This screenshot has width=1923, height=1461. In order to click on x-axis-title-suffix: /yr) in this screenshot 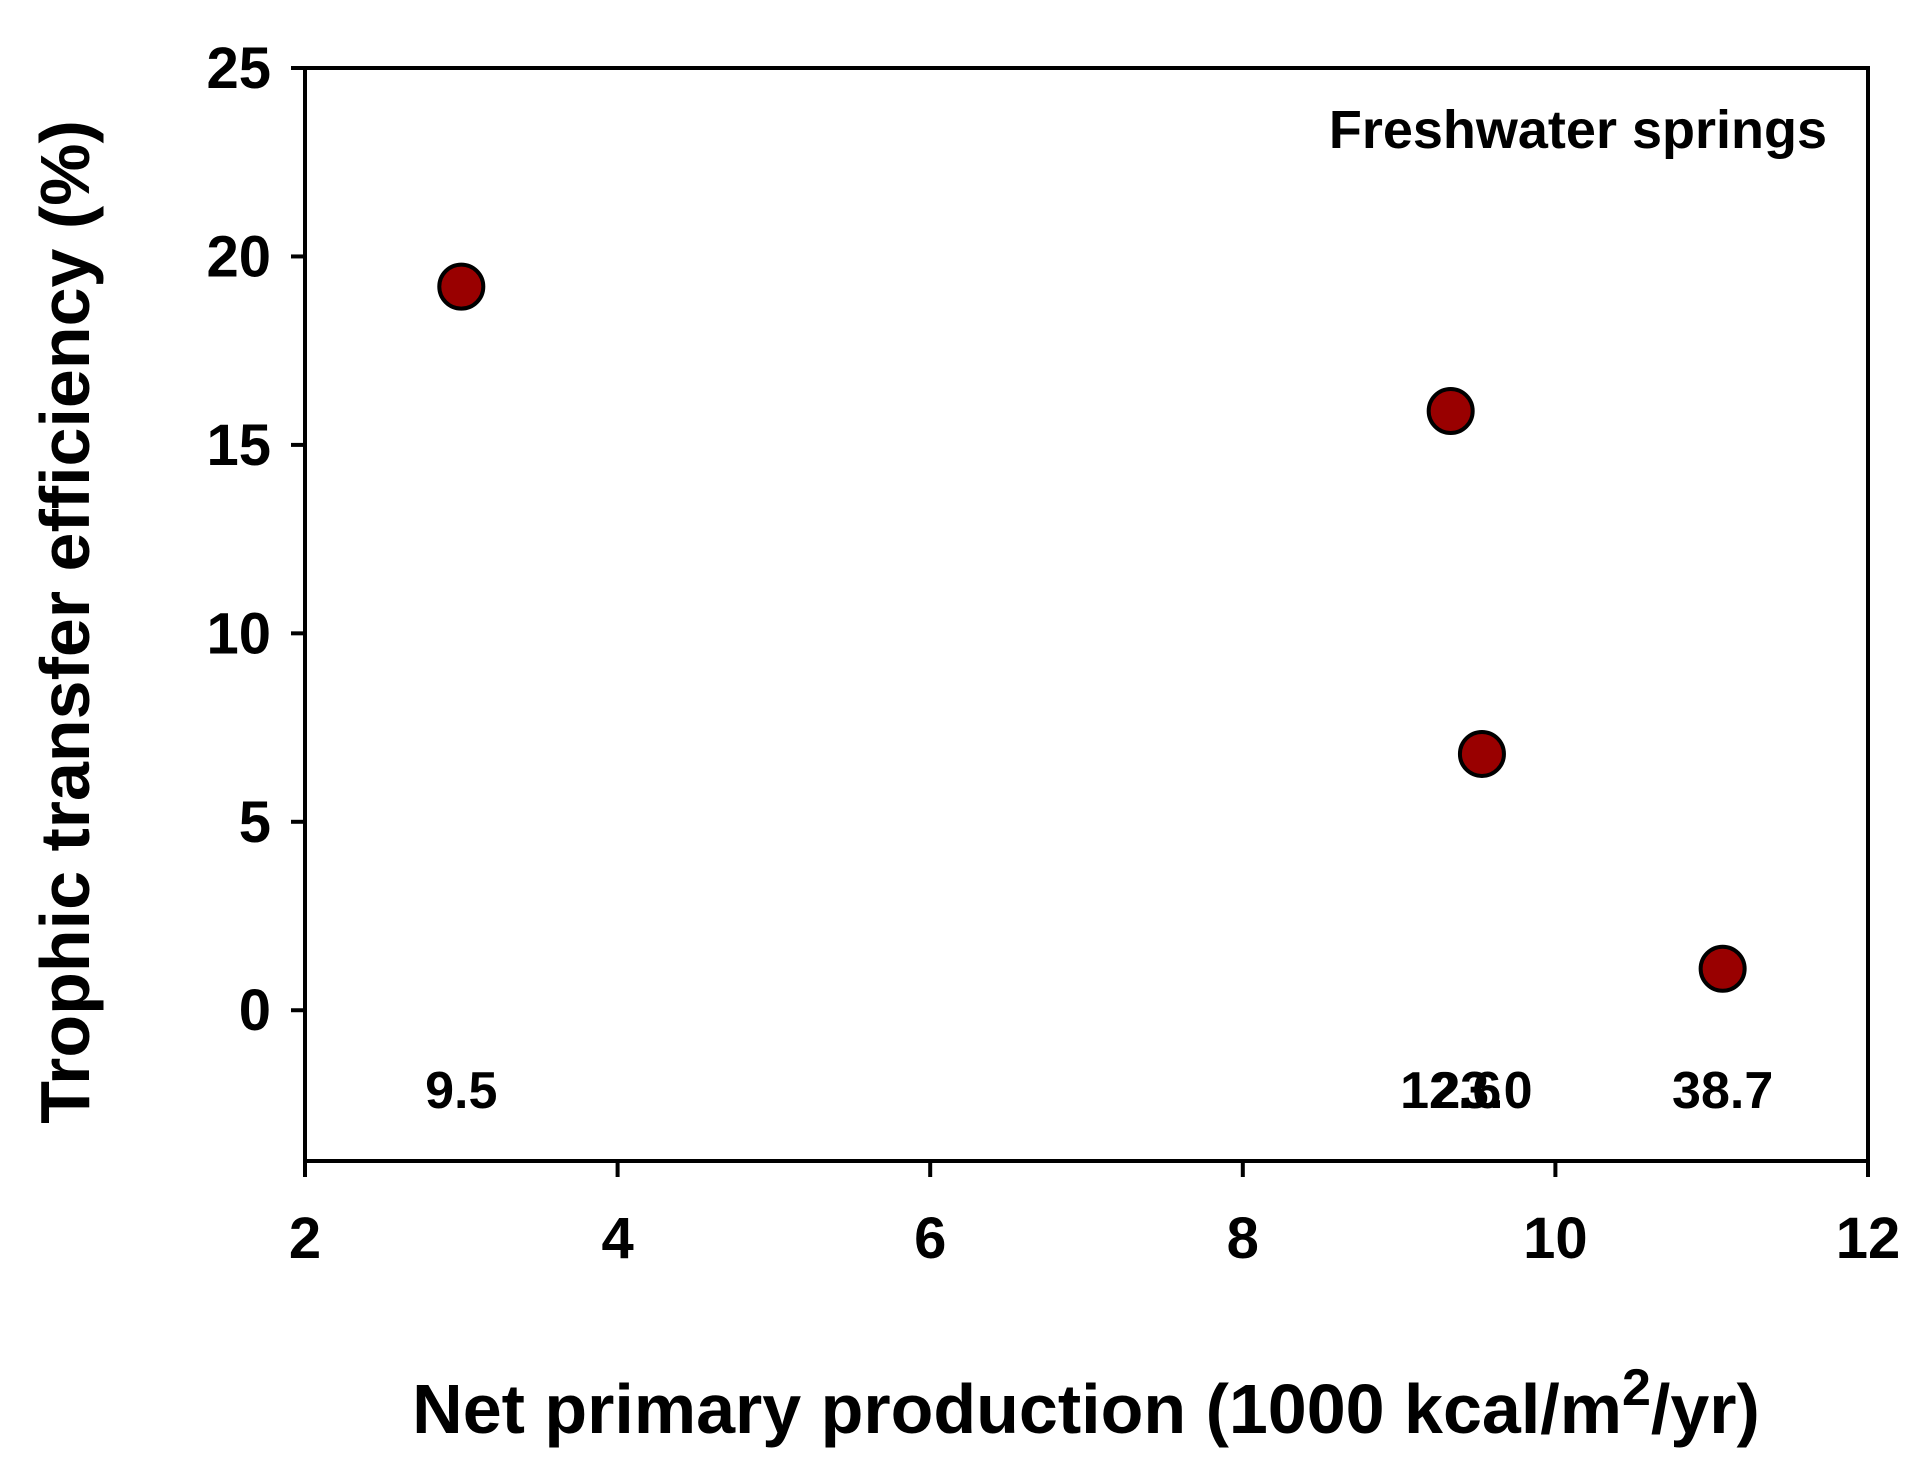, I will do `click(1705, 1409)`.